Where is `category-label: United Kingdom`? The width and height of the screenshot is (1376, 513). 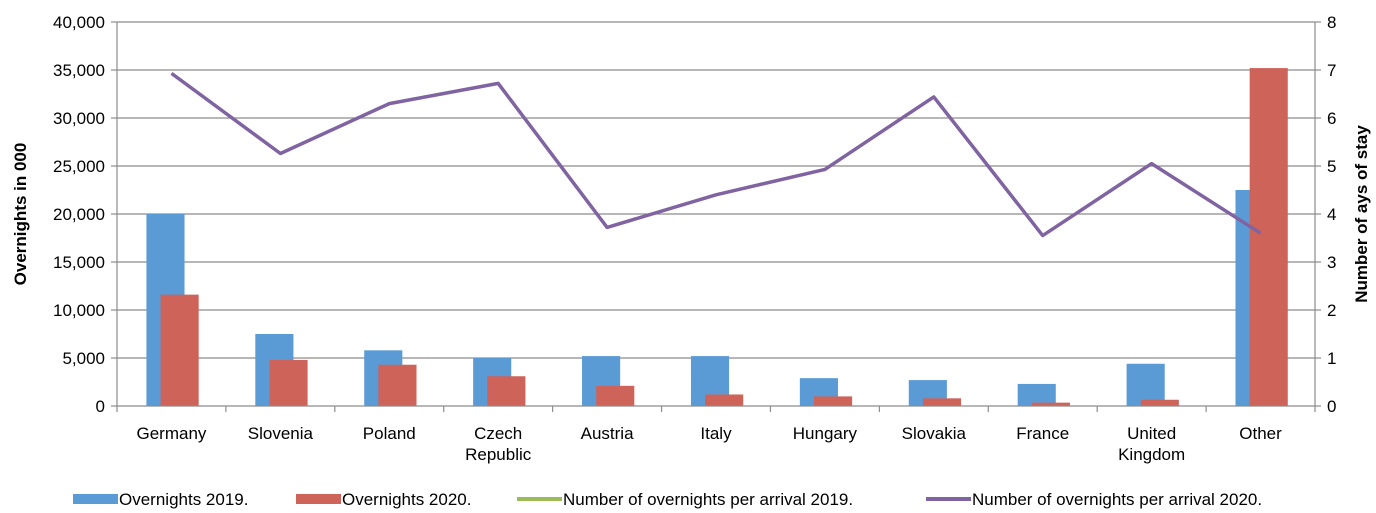 category-label: United Kingdom is located at coordinates (1151, 444).